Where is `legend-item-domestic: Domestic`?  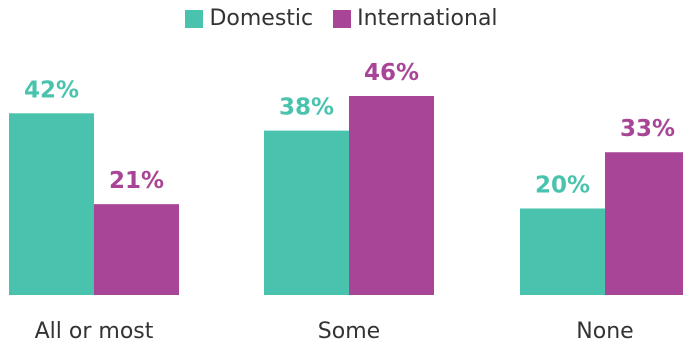
legend-item-domestic: Domestic is located at coordinates (249, 18).